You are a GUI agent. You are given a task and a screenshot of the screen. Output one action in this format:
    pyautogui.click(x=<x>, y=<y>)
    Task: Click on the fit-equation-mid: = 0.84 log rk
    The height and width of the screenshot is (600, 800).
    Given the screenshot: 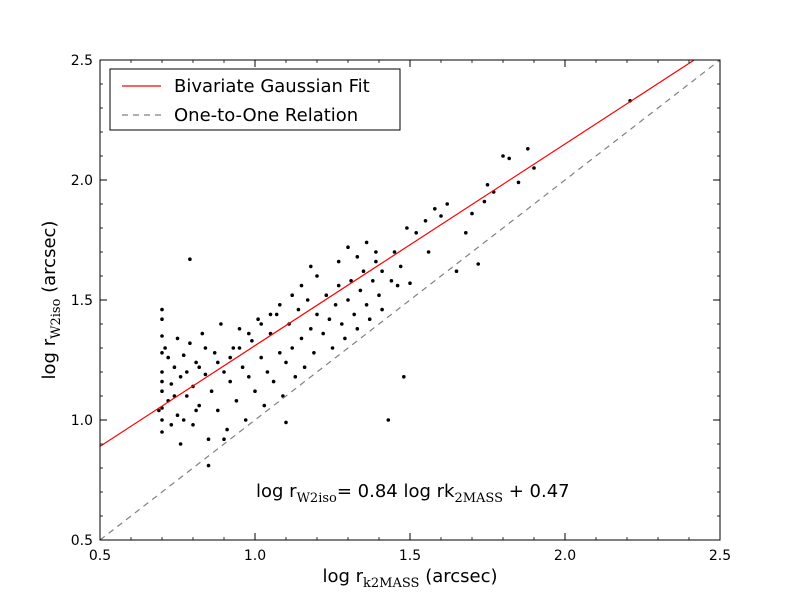 What is the action you would take?
    pyautogui.click(x=396, y=491)
    